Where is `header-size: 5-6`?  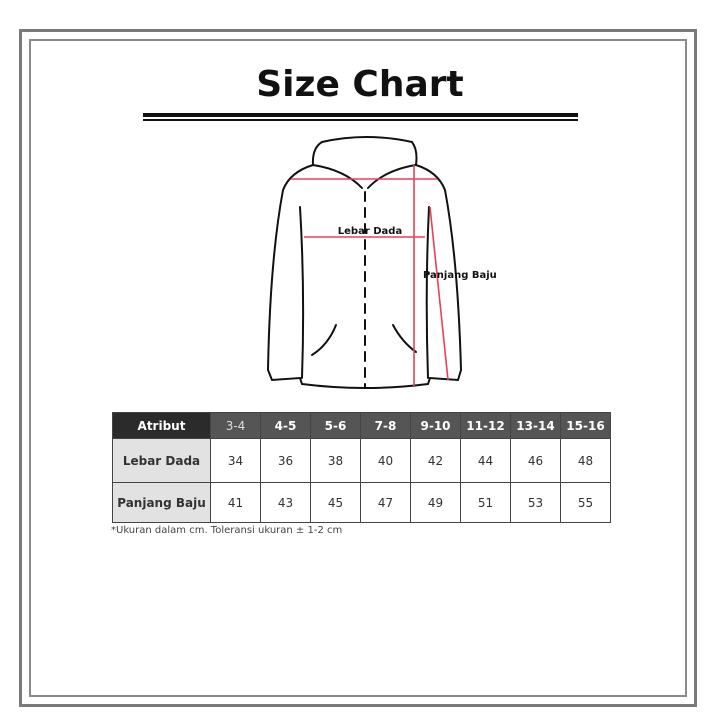 header-size: 5-6 is located at coordinates (335, 425).